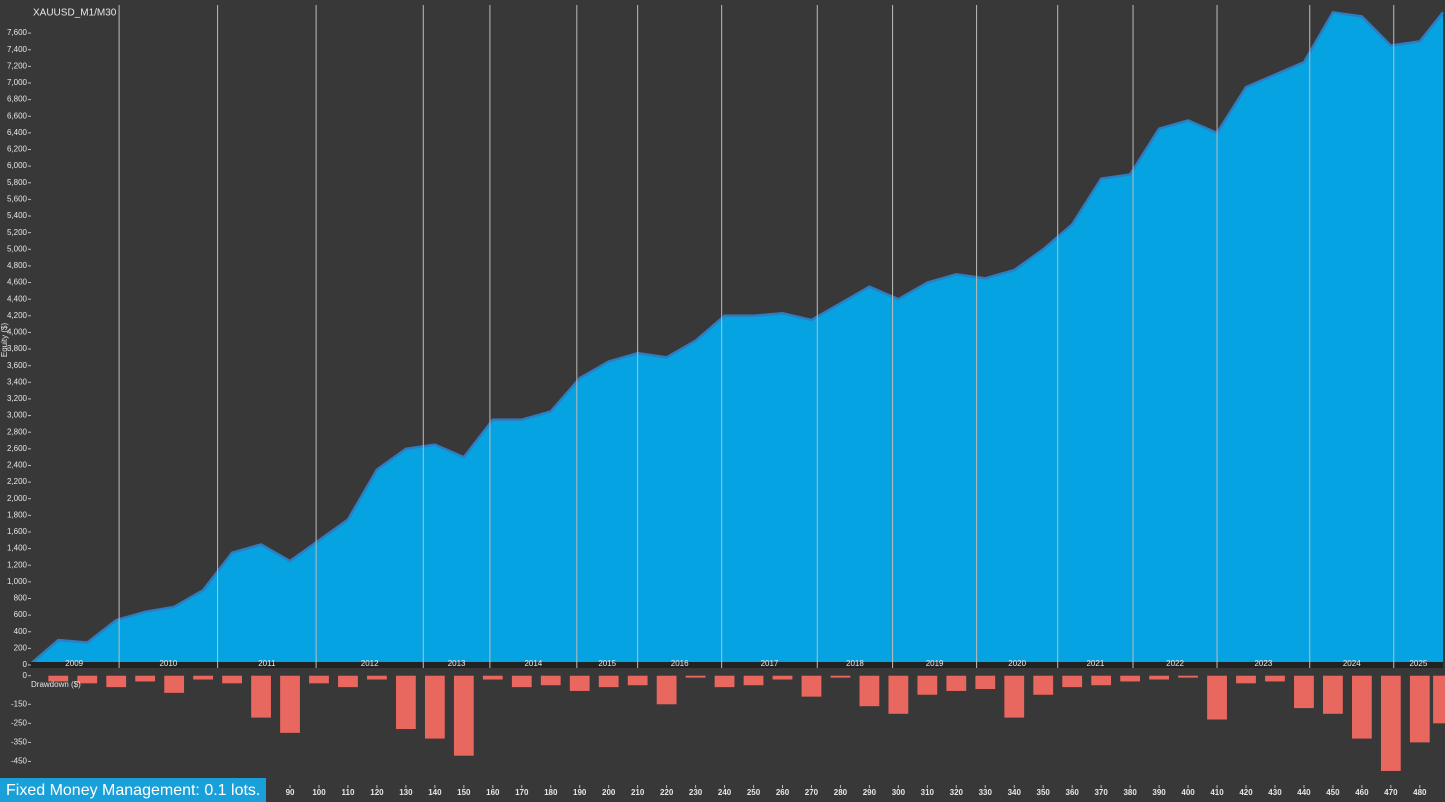  Describe the element at coordinates (812, 792) in the screenshot. I see `x-tick-label: 270` at that location.